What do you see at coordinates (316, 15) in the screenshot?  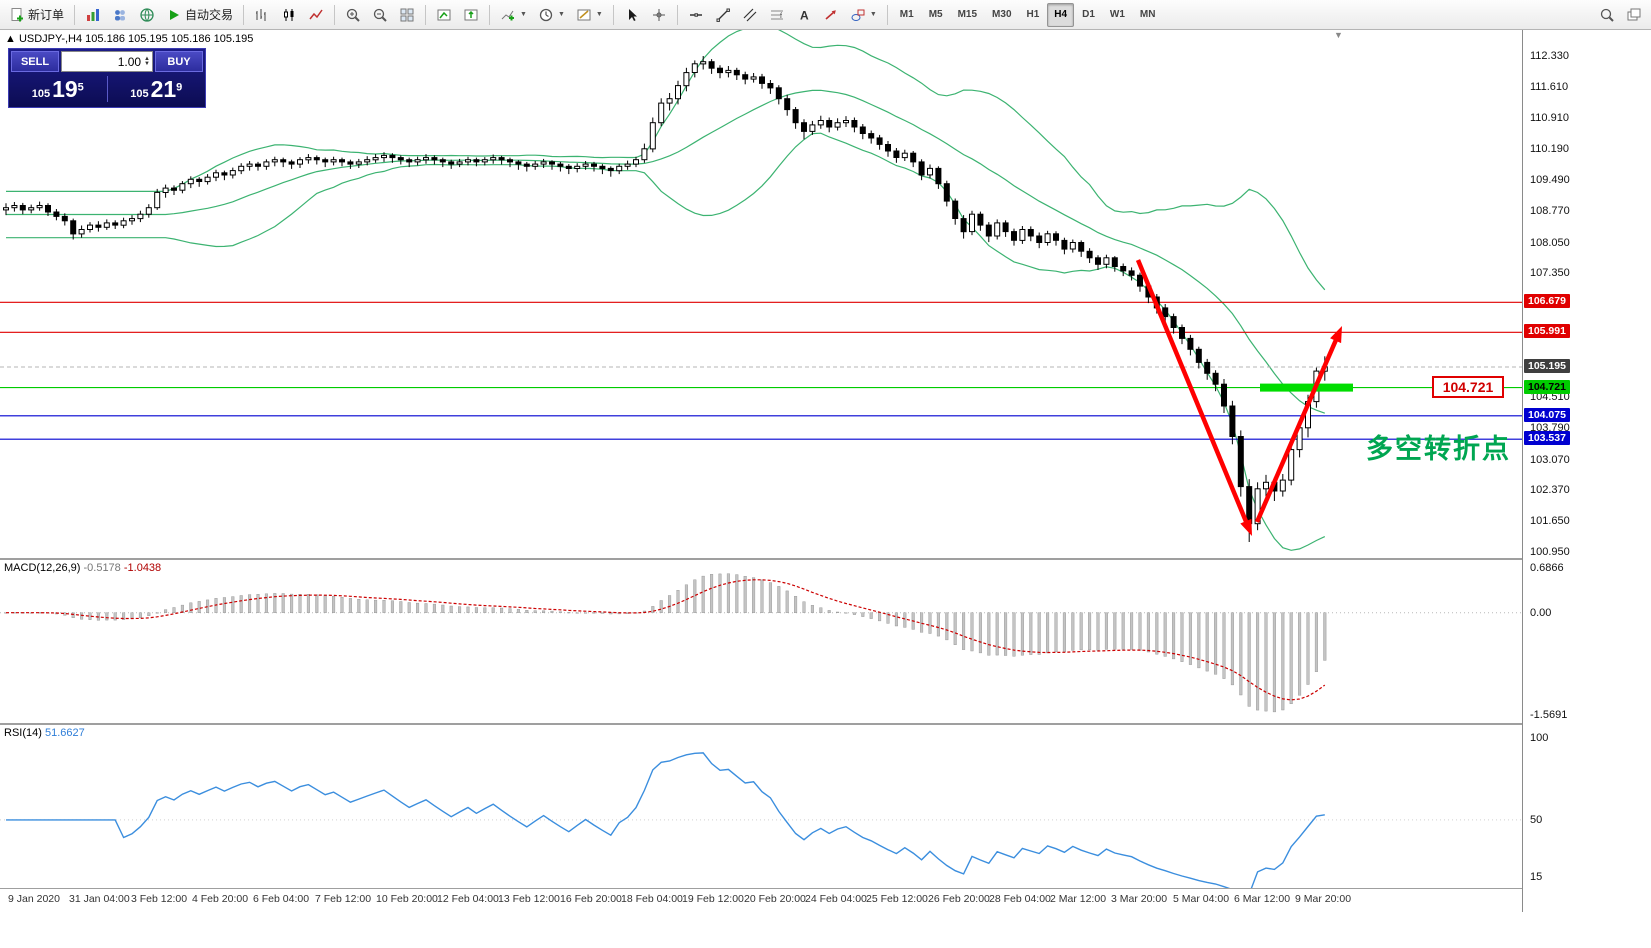 I see `line-chart-mode-button` at bounding box center [316, 15].